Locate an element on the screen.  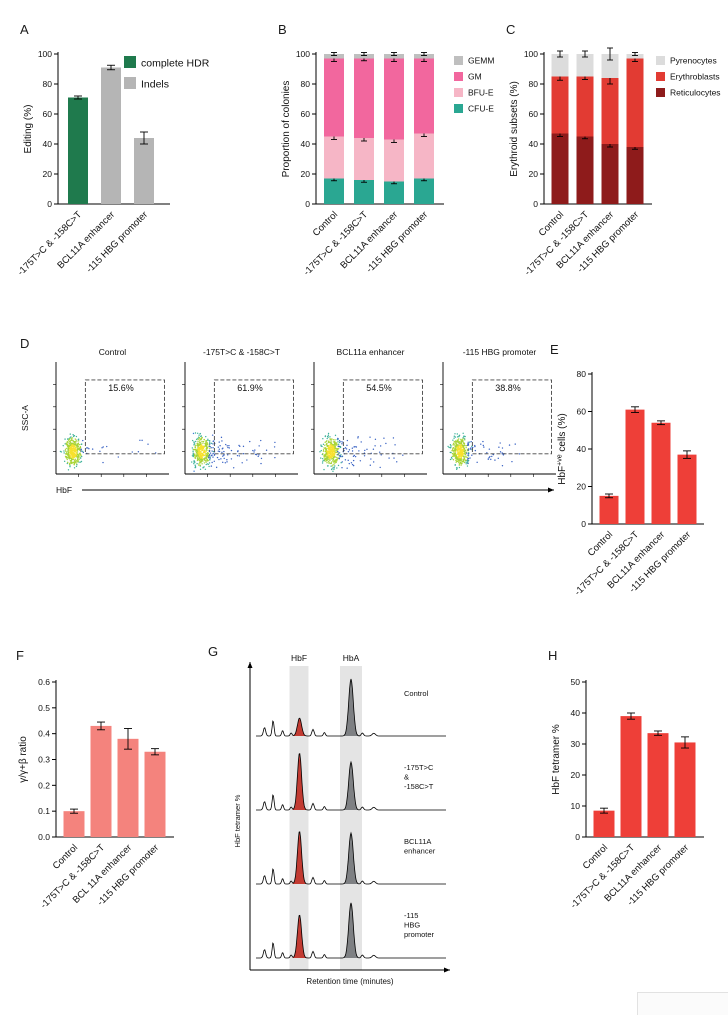
band-label: HbF is located at coordinates (299, 658).